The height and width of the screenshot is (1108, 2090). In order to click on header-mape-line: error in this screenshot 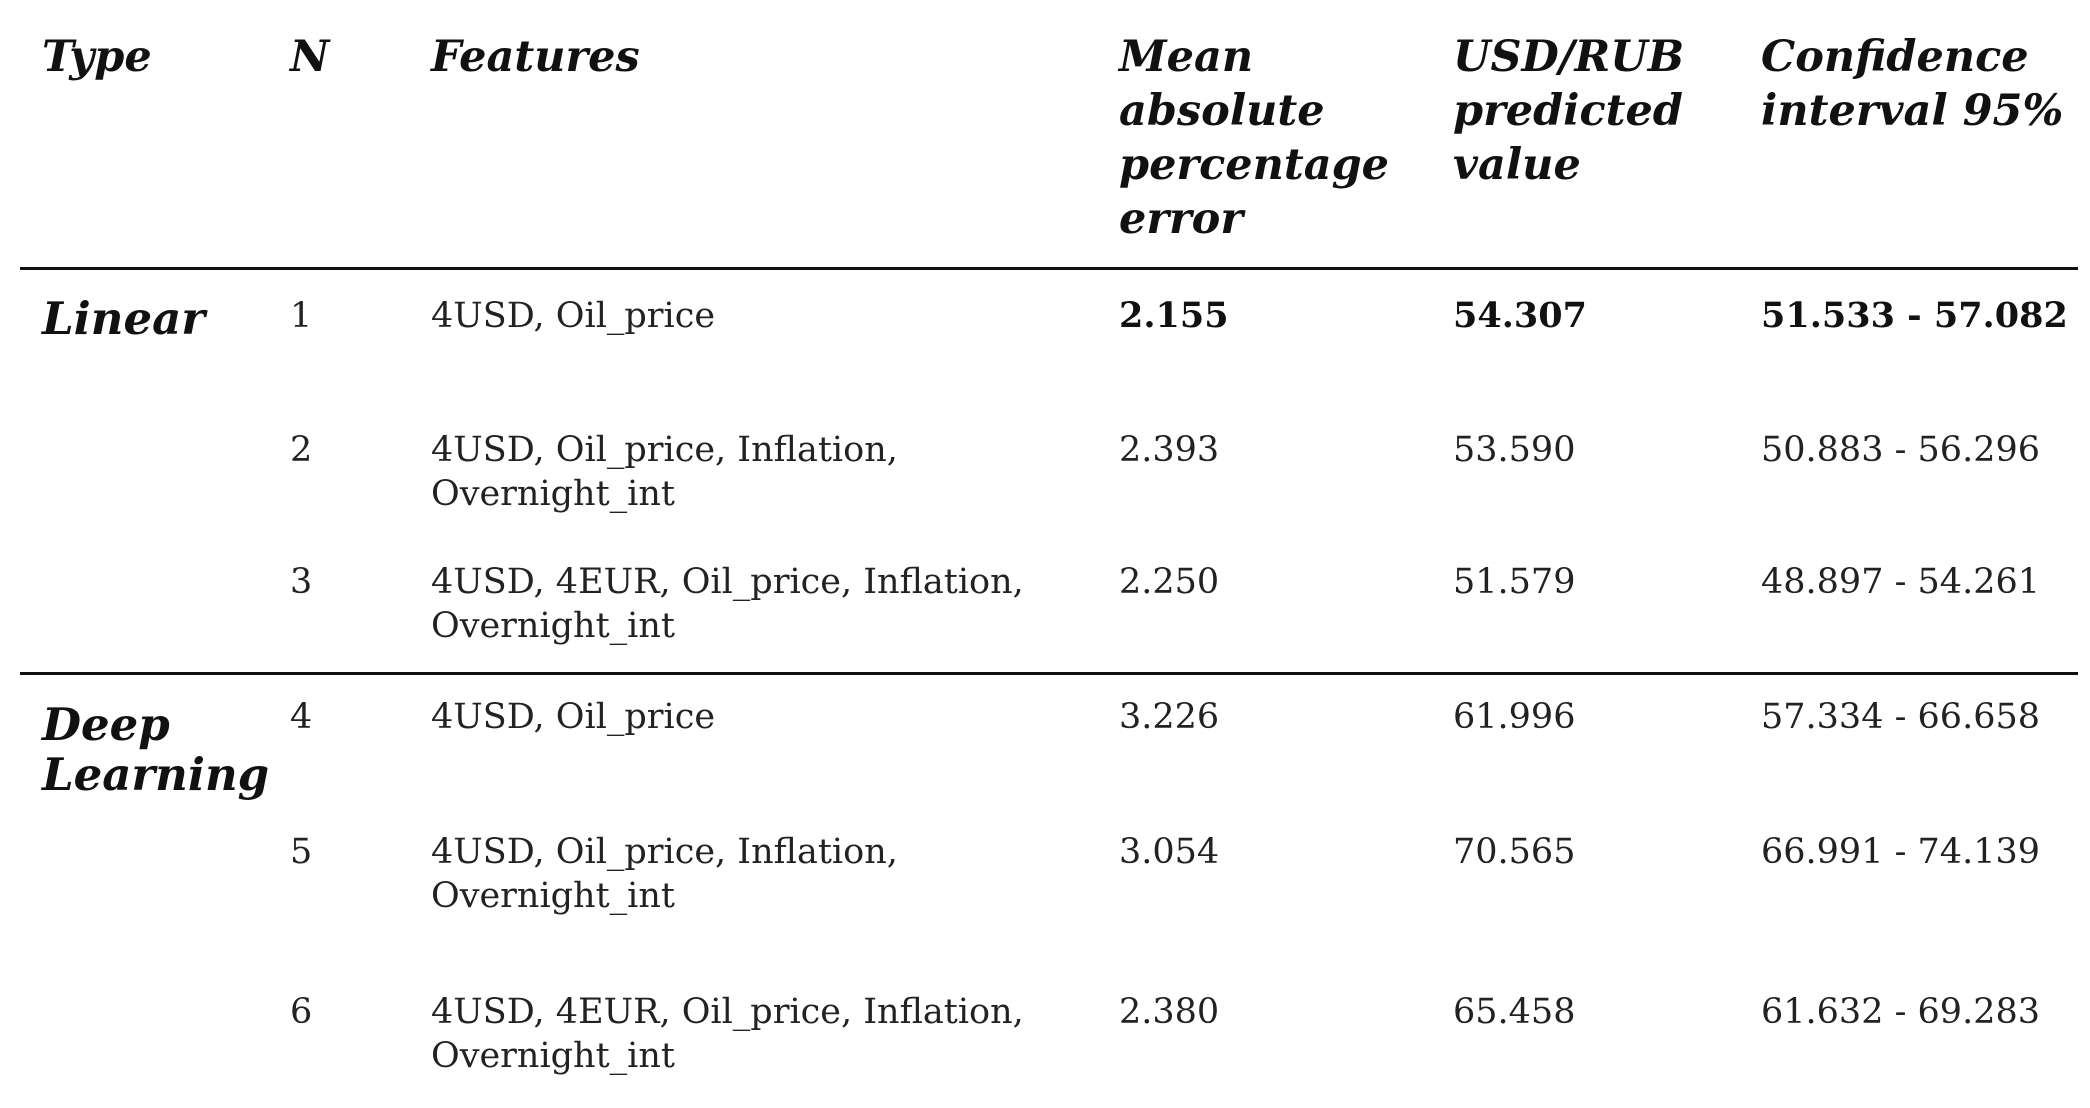, I will do `click(1181, 219)`.